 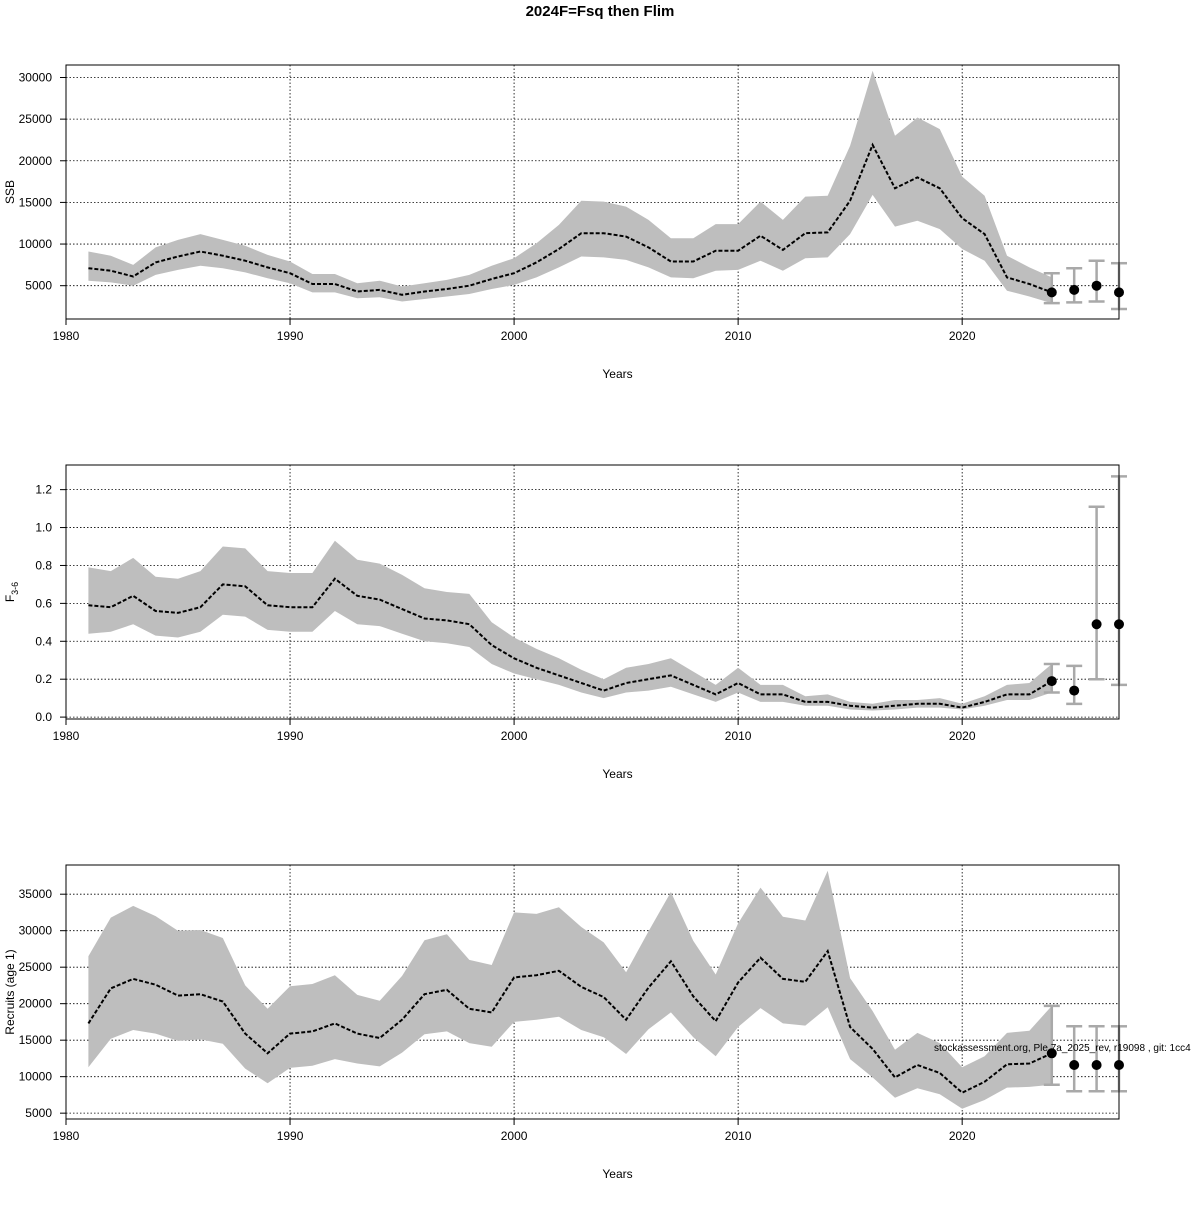 What do you see at coordinates (43, 490) in the screenshot?
I see `y-tick-label: 1.2` at bounding box center [43, 490].